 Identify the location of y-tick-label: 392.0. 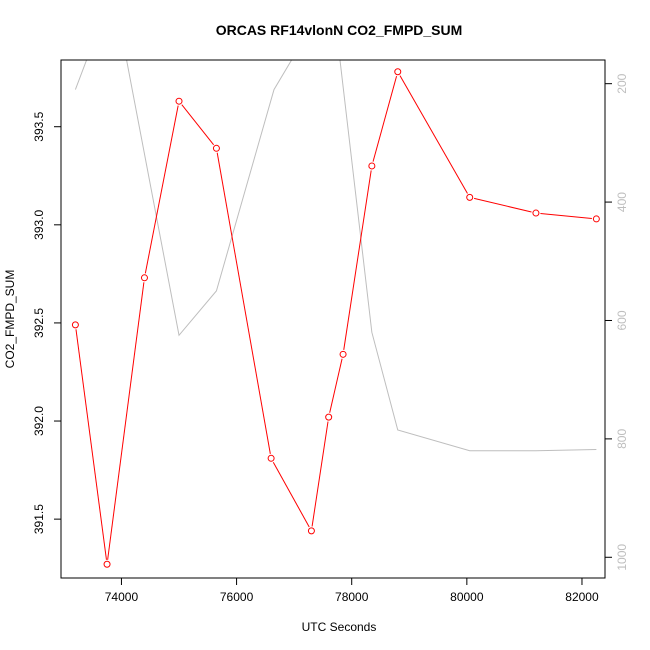
(39, 421).